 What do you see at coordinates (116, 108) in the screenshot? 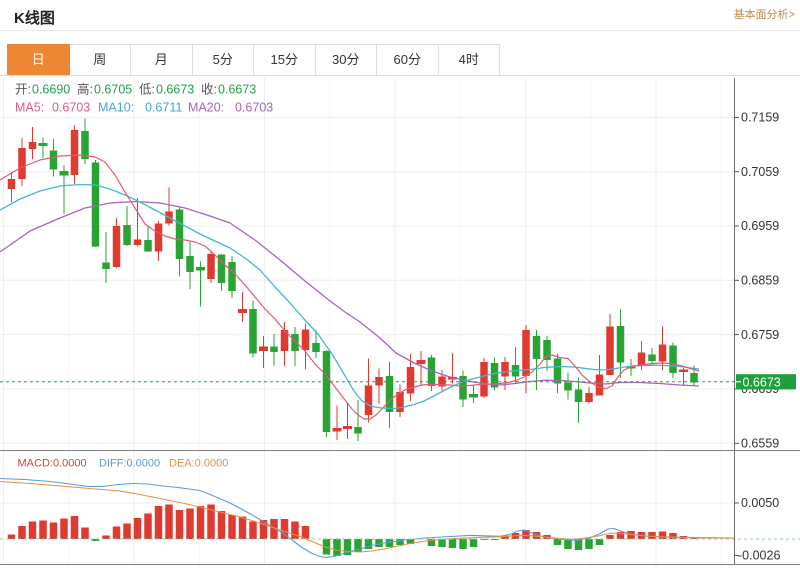
I see `svg-text: MA10:` at bounding box center [116, 108].